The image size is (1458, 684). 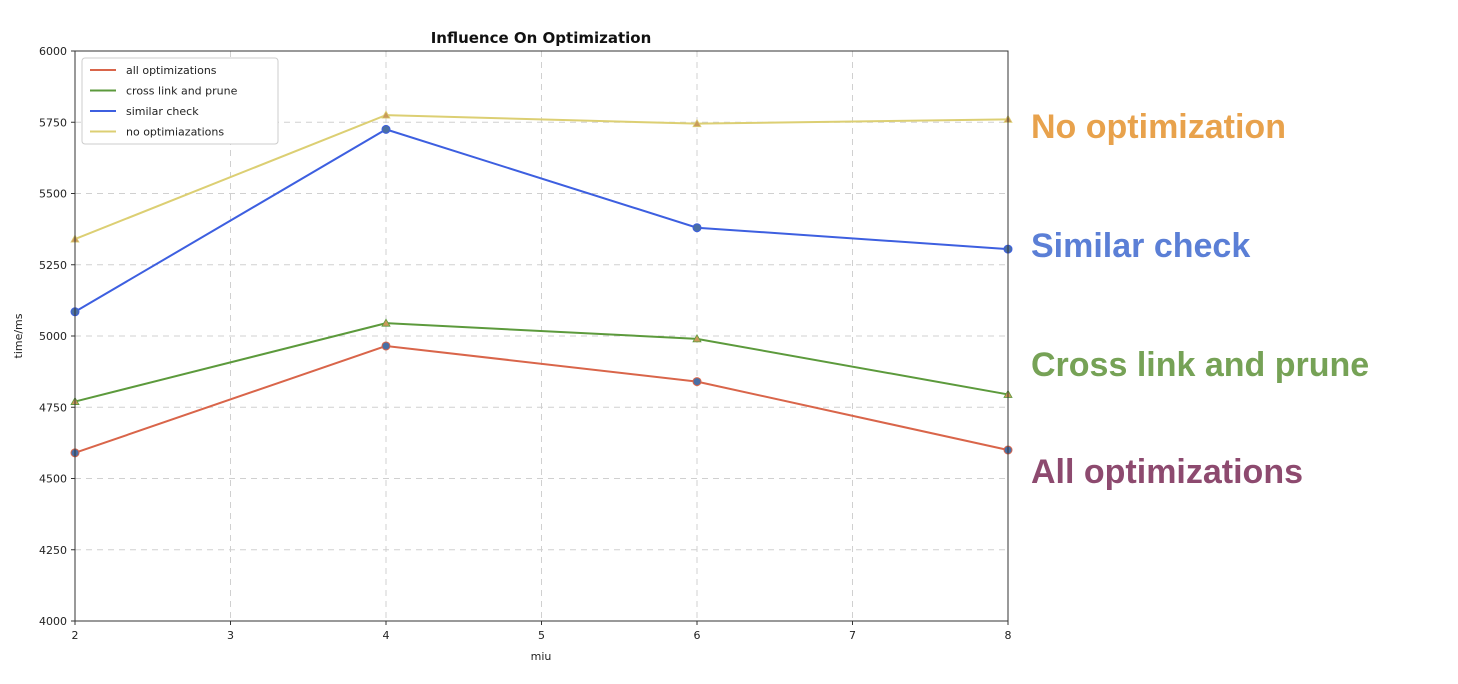 What do you see at coordinates (852, 635) in the screenshot?
I see `x-tick-label: 7` at bounding box center [852, 635].